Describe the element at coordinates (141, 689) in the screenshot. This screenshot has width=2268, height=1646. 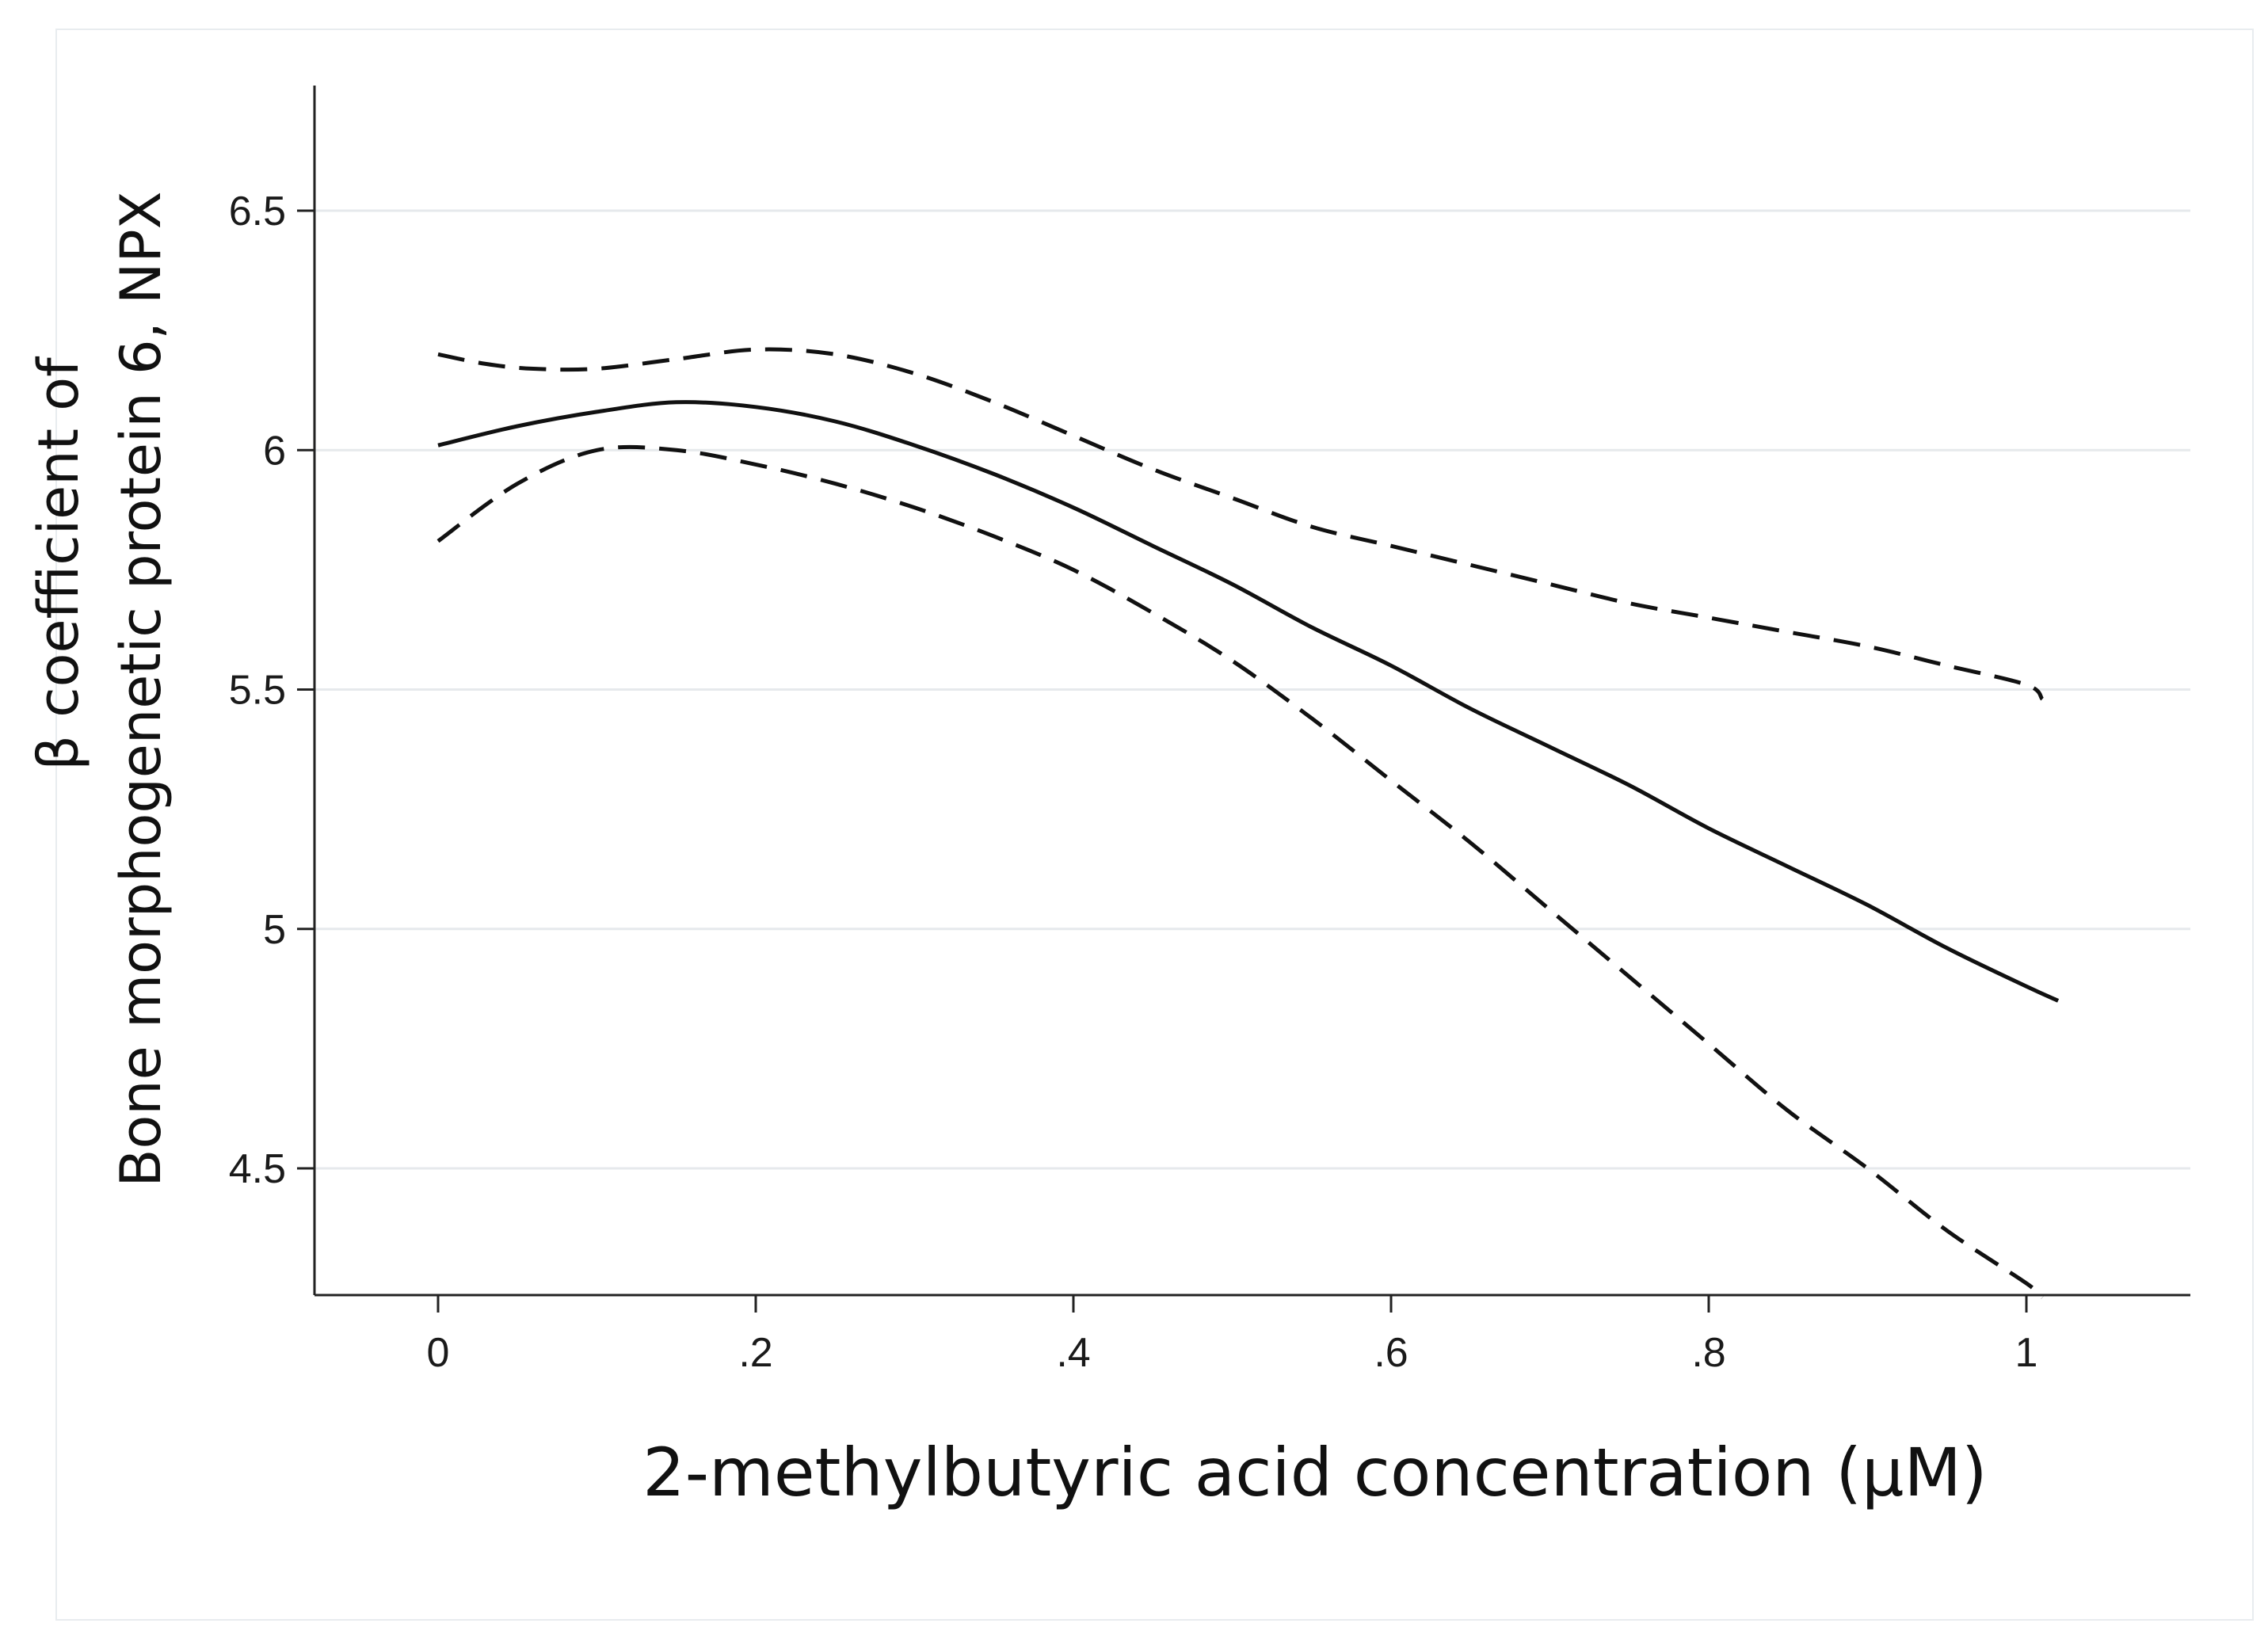
I see `y-axis-title-line-2: Bone morphogenetic protein 6, NPX` at that location.